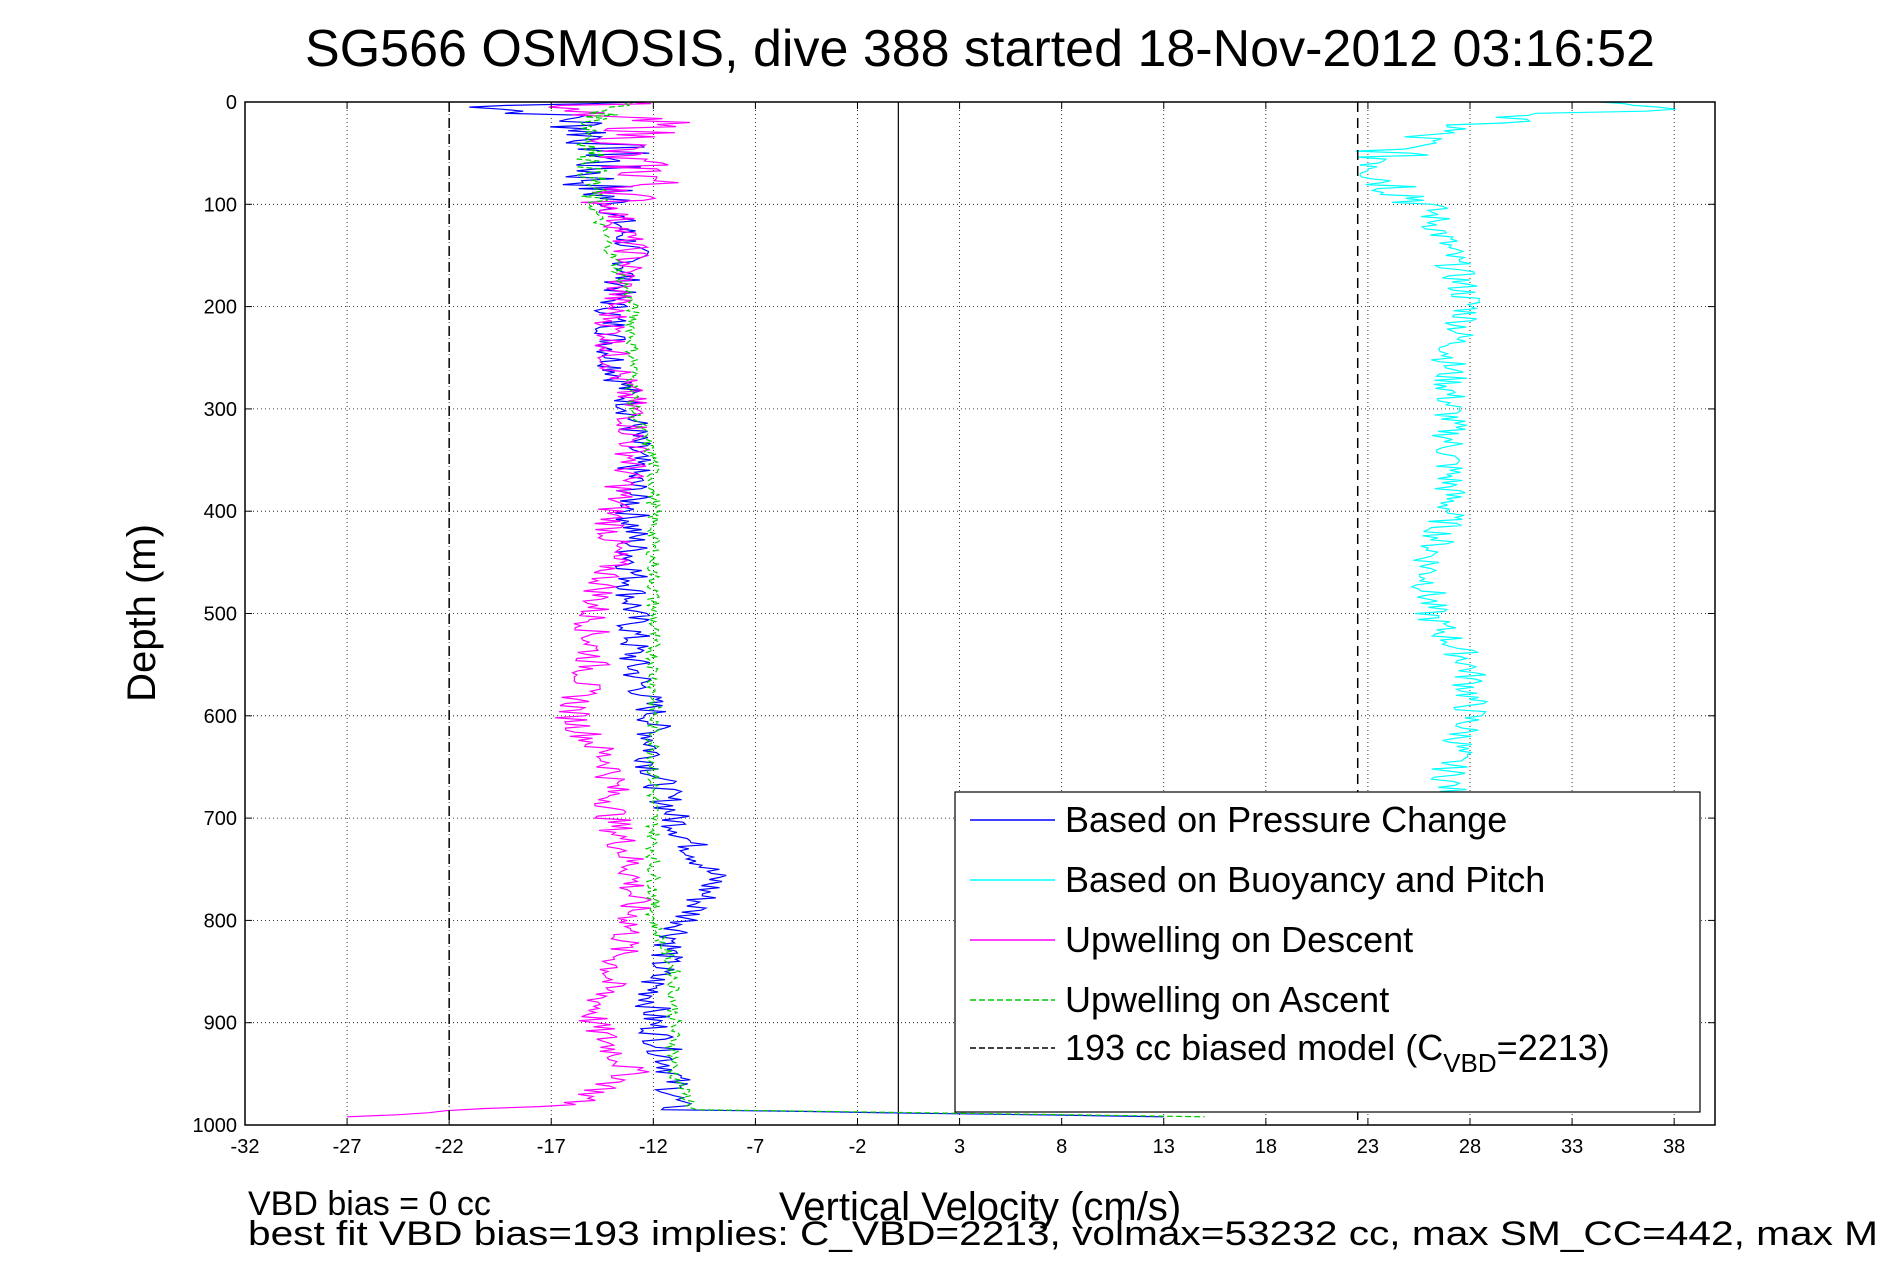  I want to click on x-tick-label: -22, so click(449, 1147).